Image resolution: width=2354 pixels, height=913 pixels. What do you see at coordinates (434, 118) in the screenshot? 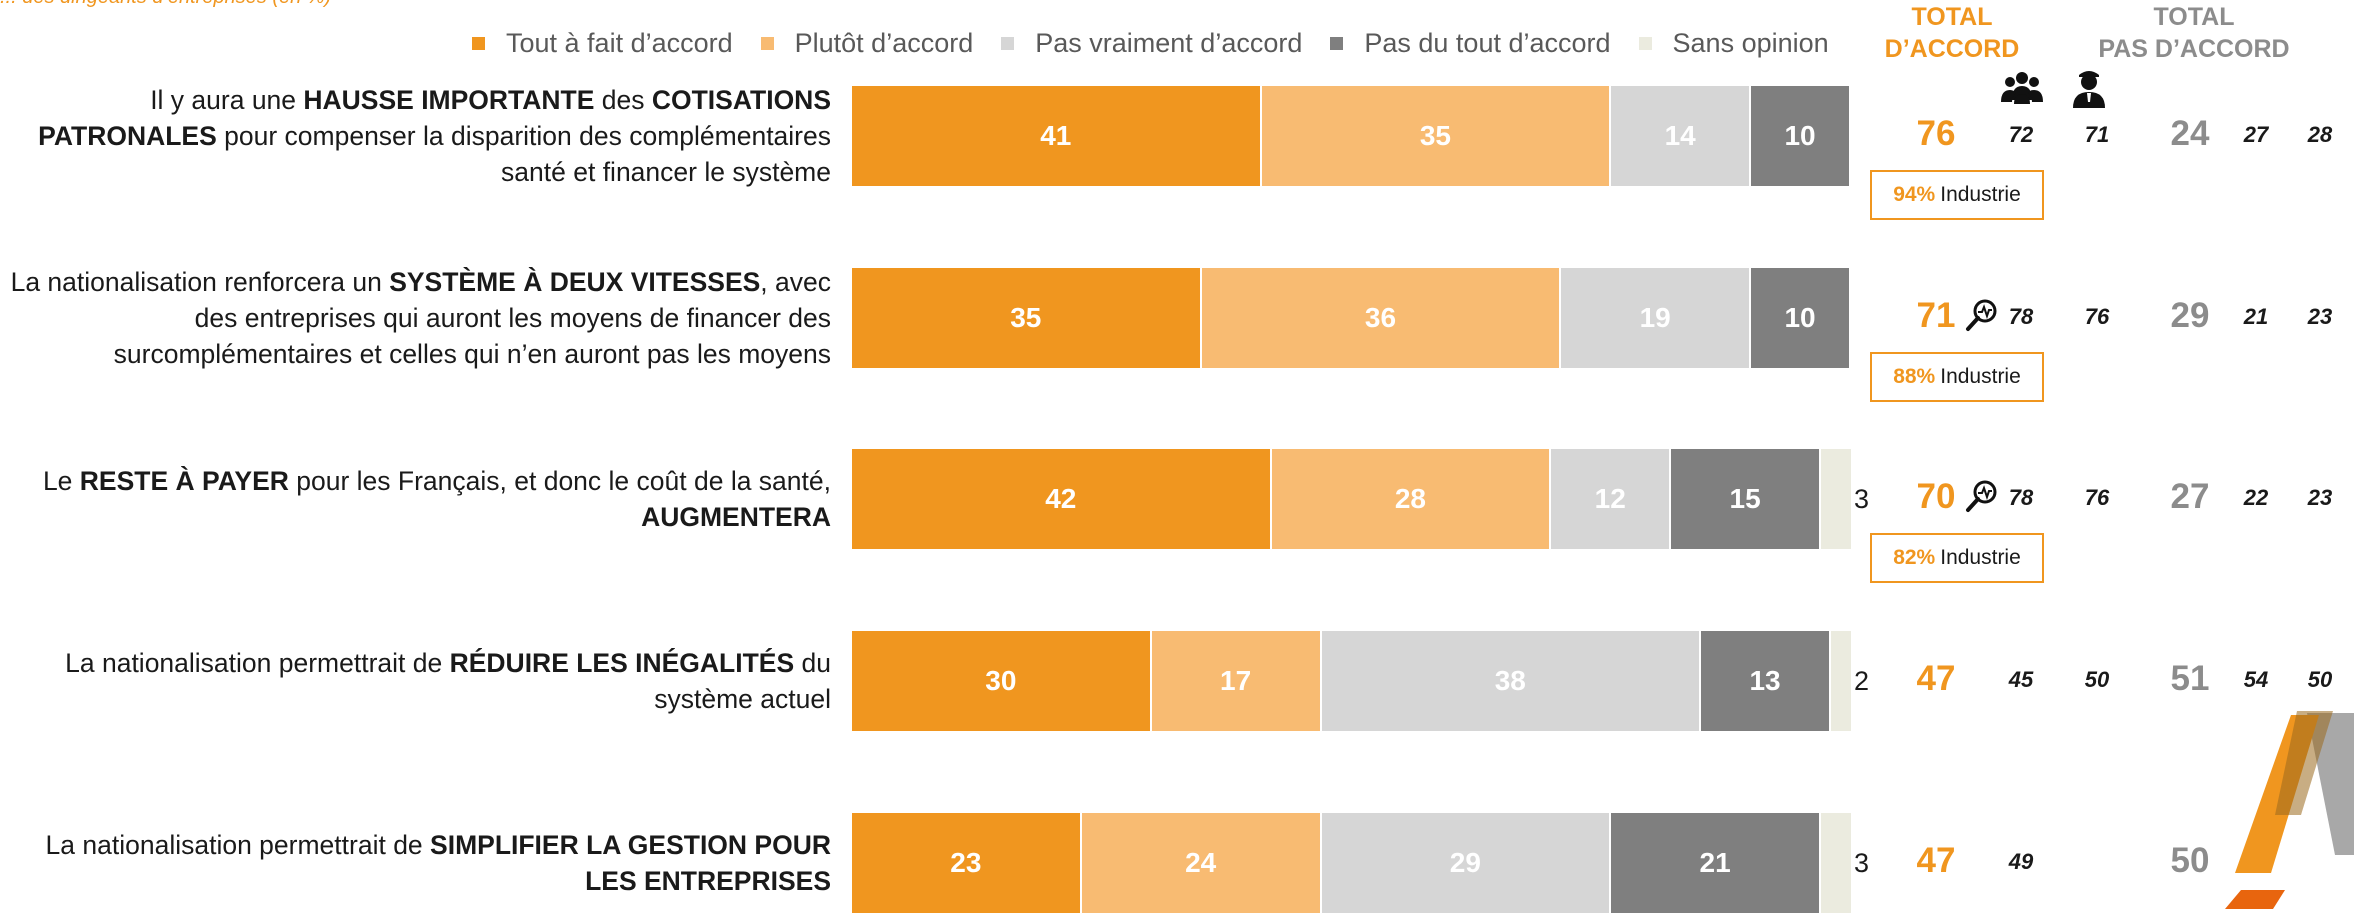
I see `row-label-part: COTISATIONS PATRONALES` at bounding box center [434, 118].